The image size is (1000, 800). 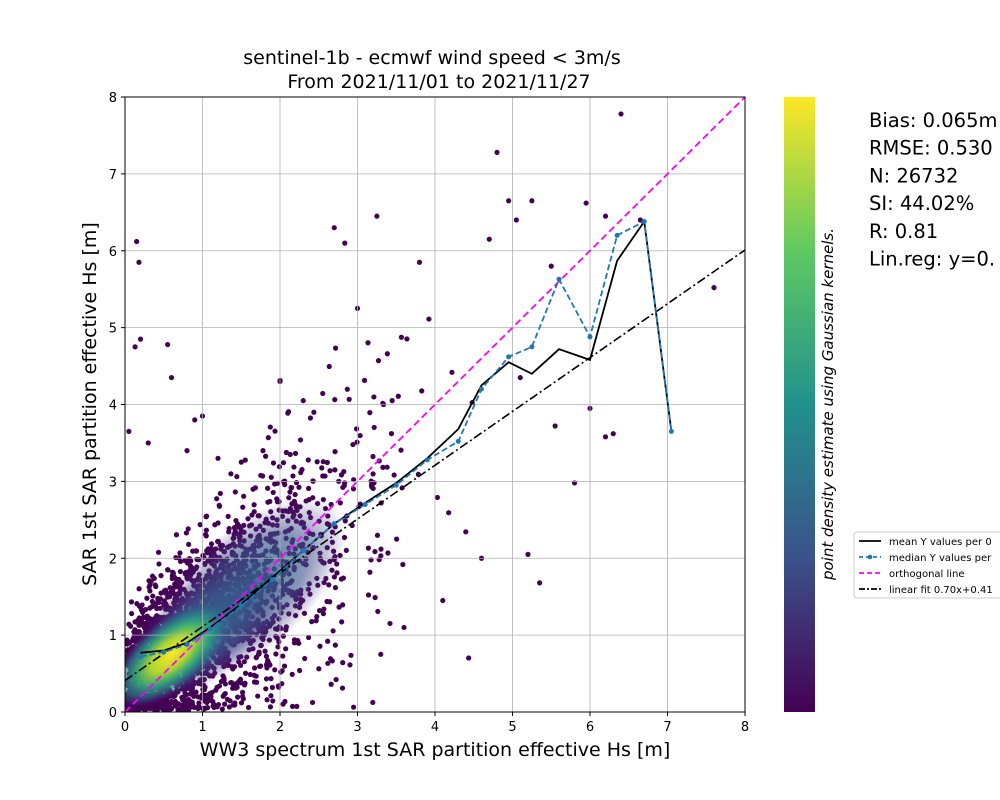 What do you see at coordinates (667, 727) in the screenshot?
I see `x-tick-label: 7` at bounding box center [667, 727].